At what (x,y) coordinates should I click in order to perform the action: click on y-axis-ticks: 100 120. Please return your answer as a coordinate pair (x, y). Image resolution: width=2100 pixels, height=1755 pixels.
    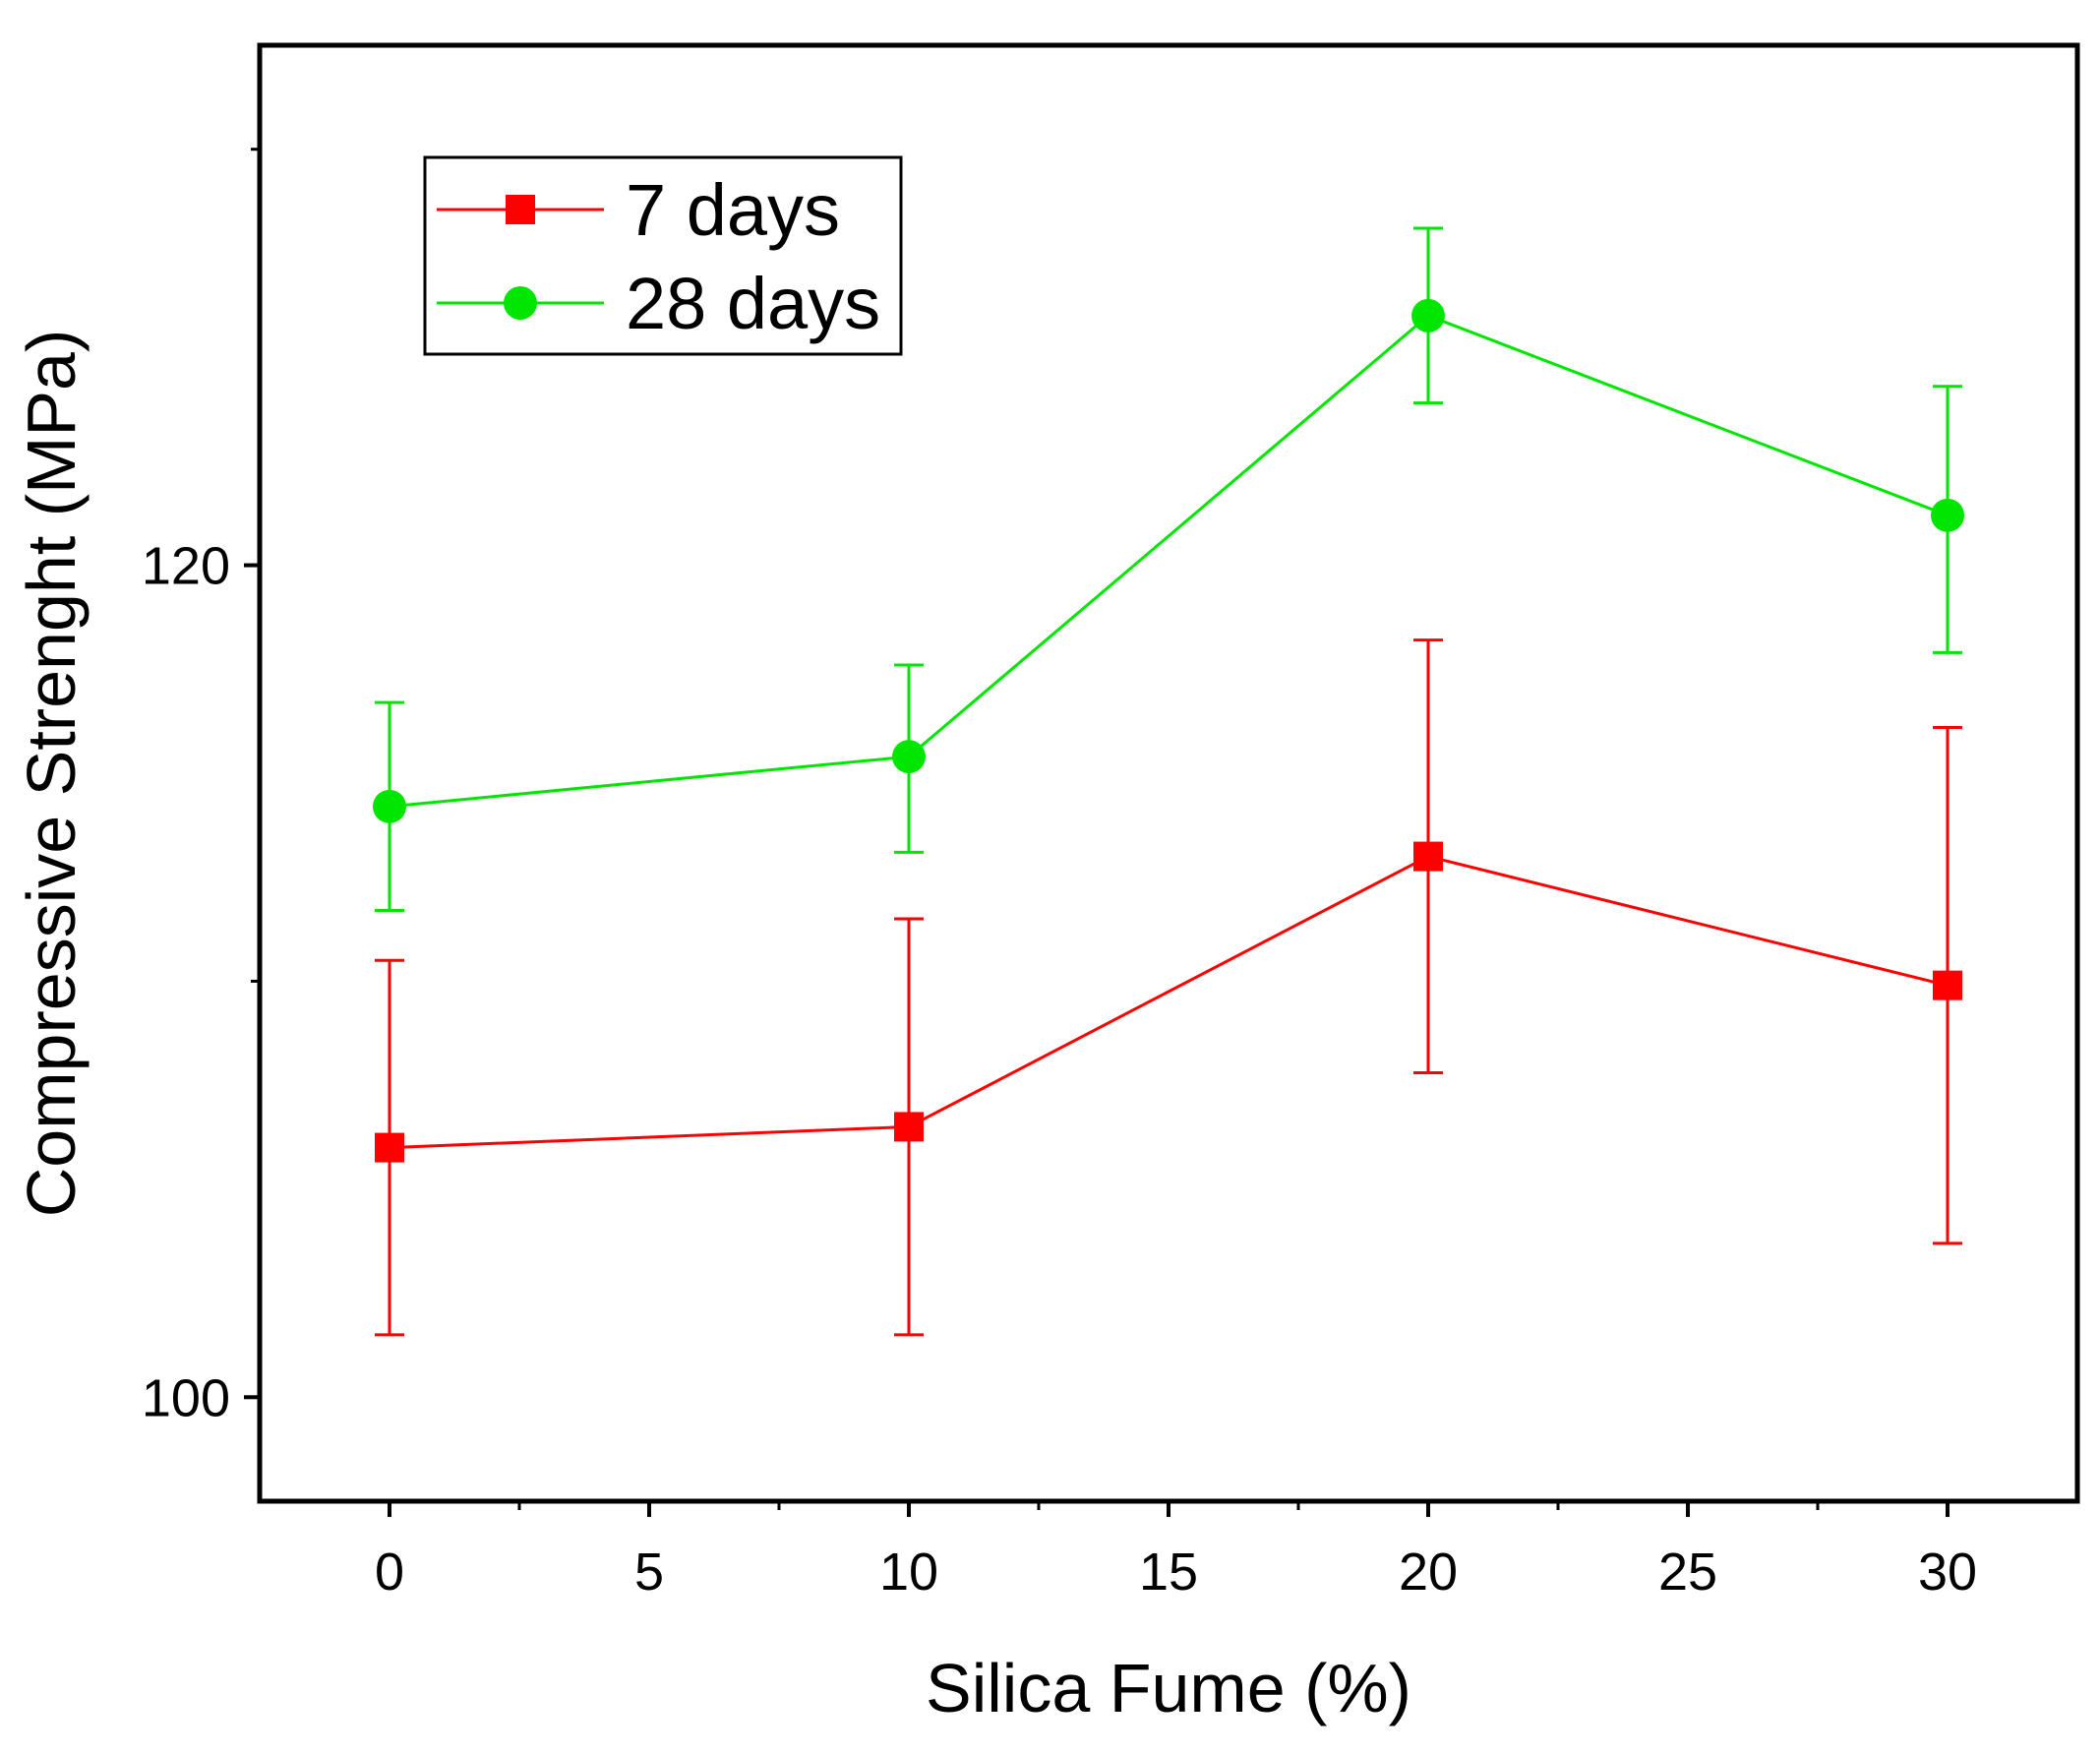
    Looking at the image, I should click on (201, 788).